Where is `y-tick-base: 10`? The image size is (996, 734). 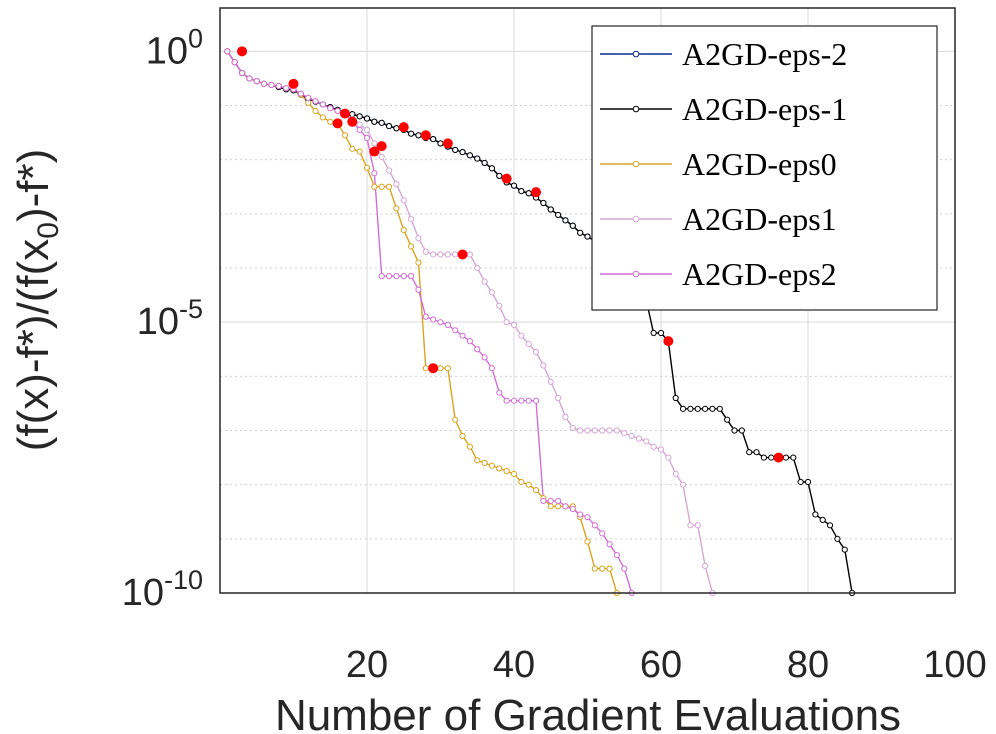 y-tick-base: 10 is located at coordinates (158, 322).